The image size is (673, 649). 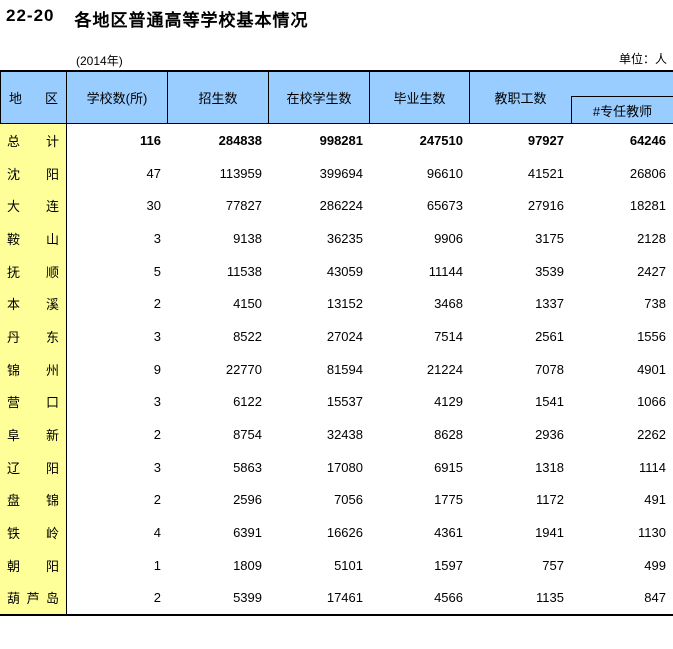 What do you see at coordinates (52, 305) in the screenshot?
I see `region-char: 溪` at bounding box center [52, 305].